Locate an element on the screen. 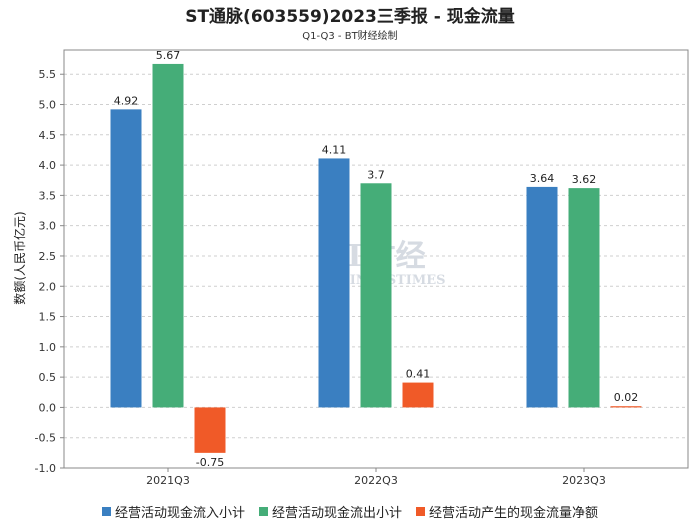  y-tick-label: -1.0 is located at coordinates (45, 468).